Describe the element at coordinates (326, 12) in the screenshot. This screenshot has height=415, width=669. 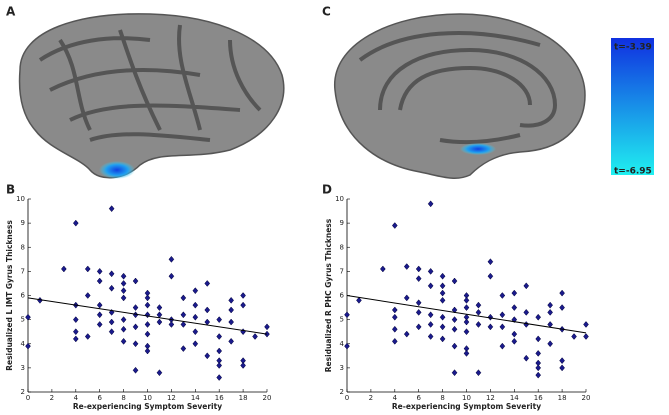
I see `panel-label: C` at that location.